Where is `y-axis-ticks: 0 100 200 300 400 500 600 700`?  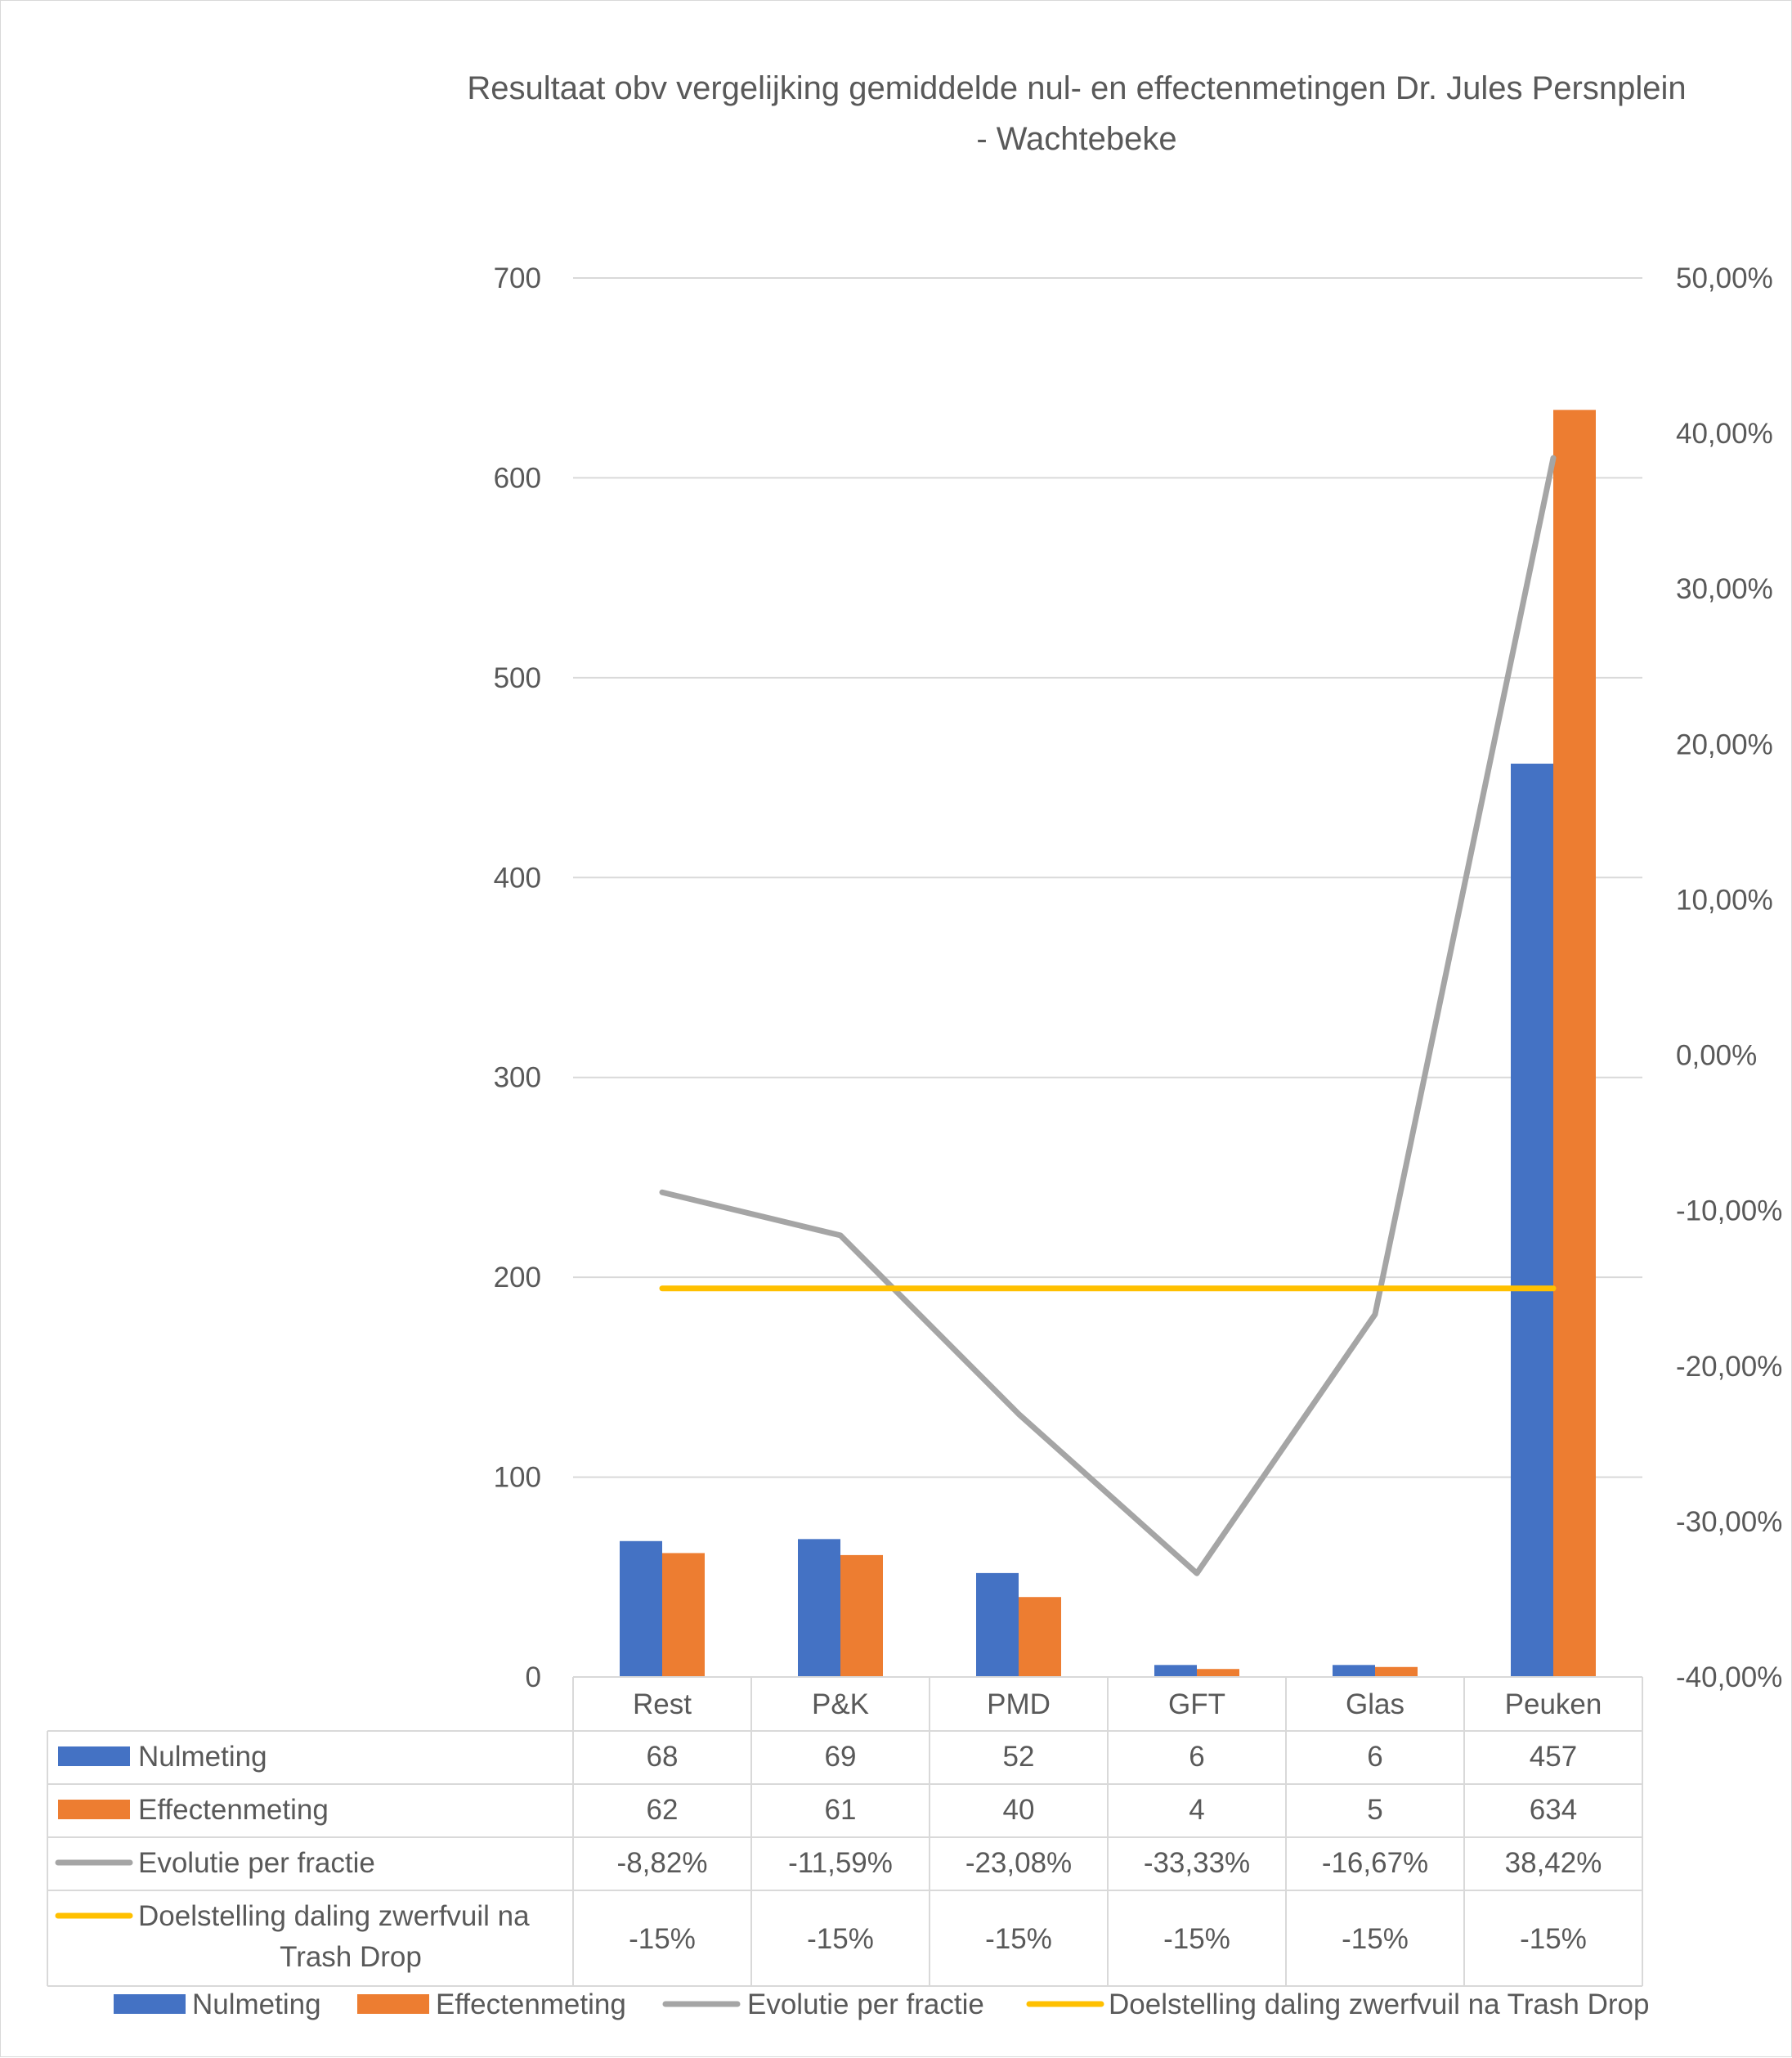 y-axis-ticks: 0 100 200 300 400 500 600 700 is located at coordinates (517, 978).